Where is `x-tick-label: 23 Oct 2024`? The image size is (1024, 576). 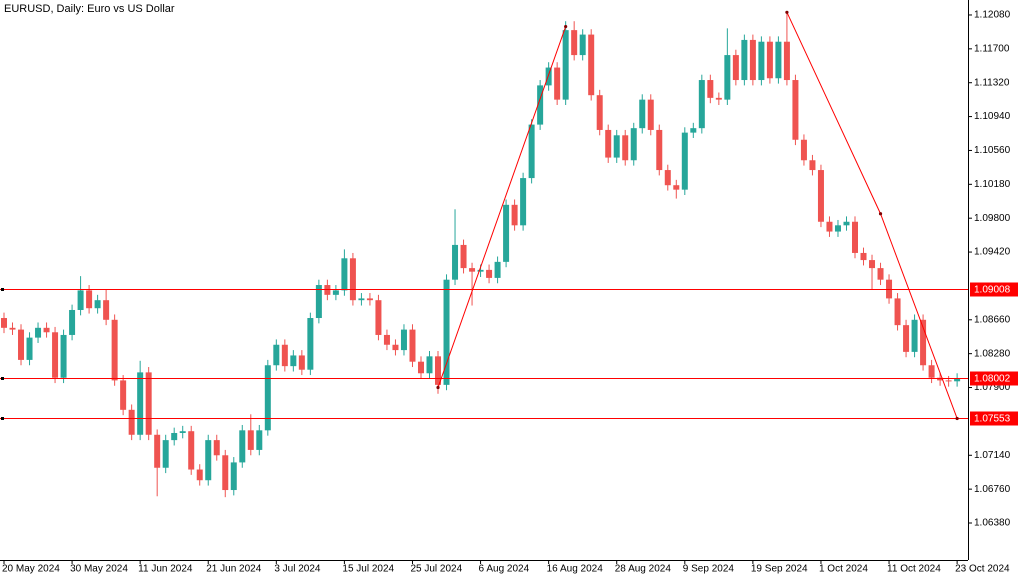
x-tick-label: 23 Oct 2024 is located at coordinates (982, 569).